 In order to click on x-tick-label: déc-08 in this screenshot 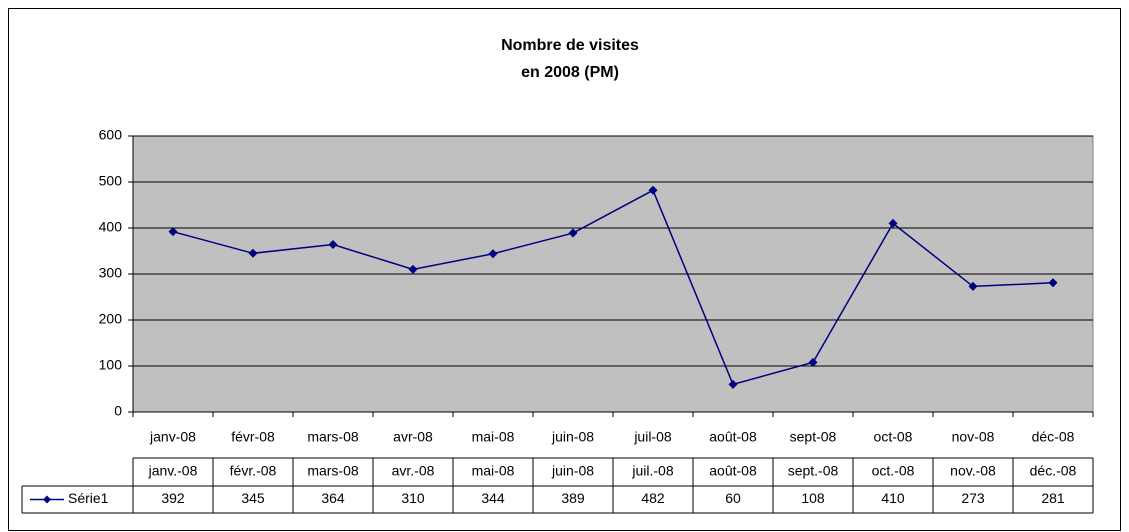, I will do `click(1053, 437)`.